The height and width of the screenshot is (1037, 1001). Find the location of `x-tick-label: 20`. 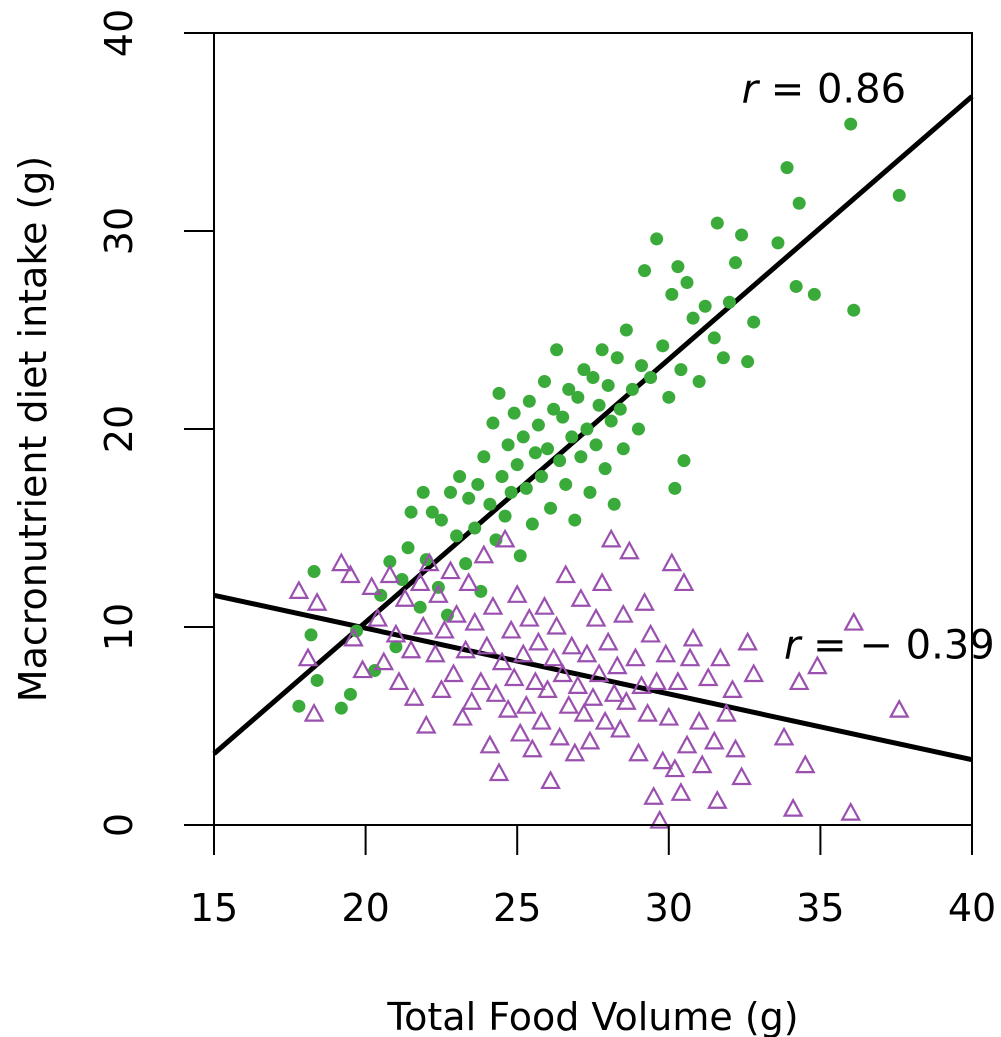

x-tick-label: 20 is located at coordinates (365, 908).